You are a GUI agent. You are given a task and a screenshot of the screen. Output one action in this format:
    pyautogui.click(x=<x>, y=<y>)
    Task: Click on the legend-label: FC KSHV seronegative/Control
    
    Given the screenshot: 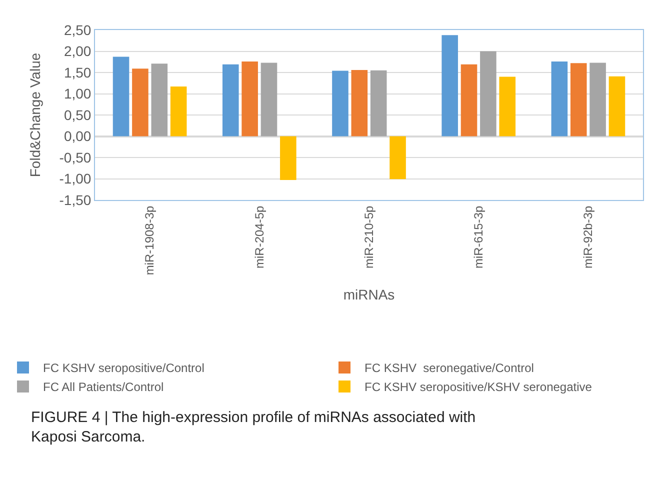 What is the action you would take?
    pyautogui.click(x=449, y=368)
    